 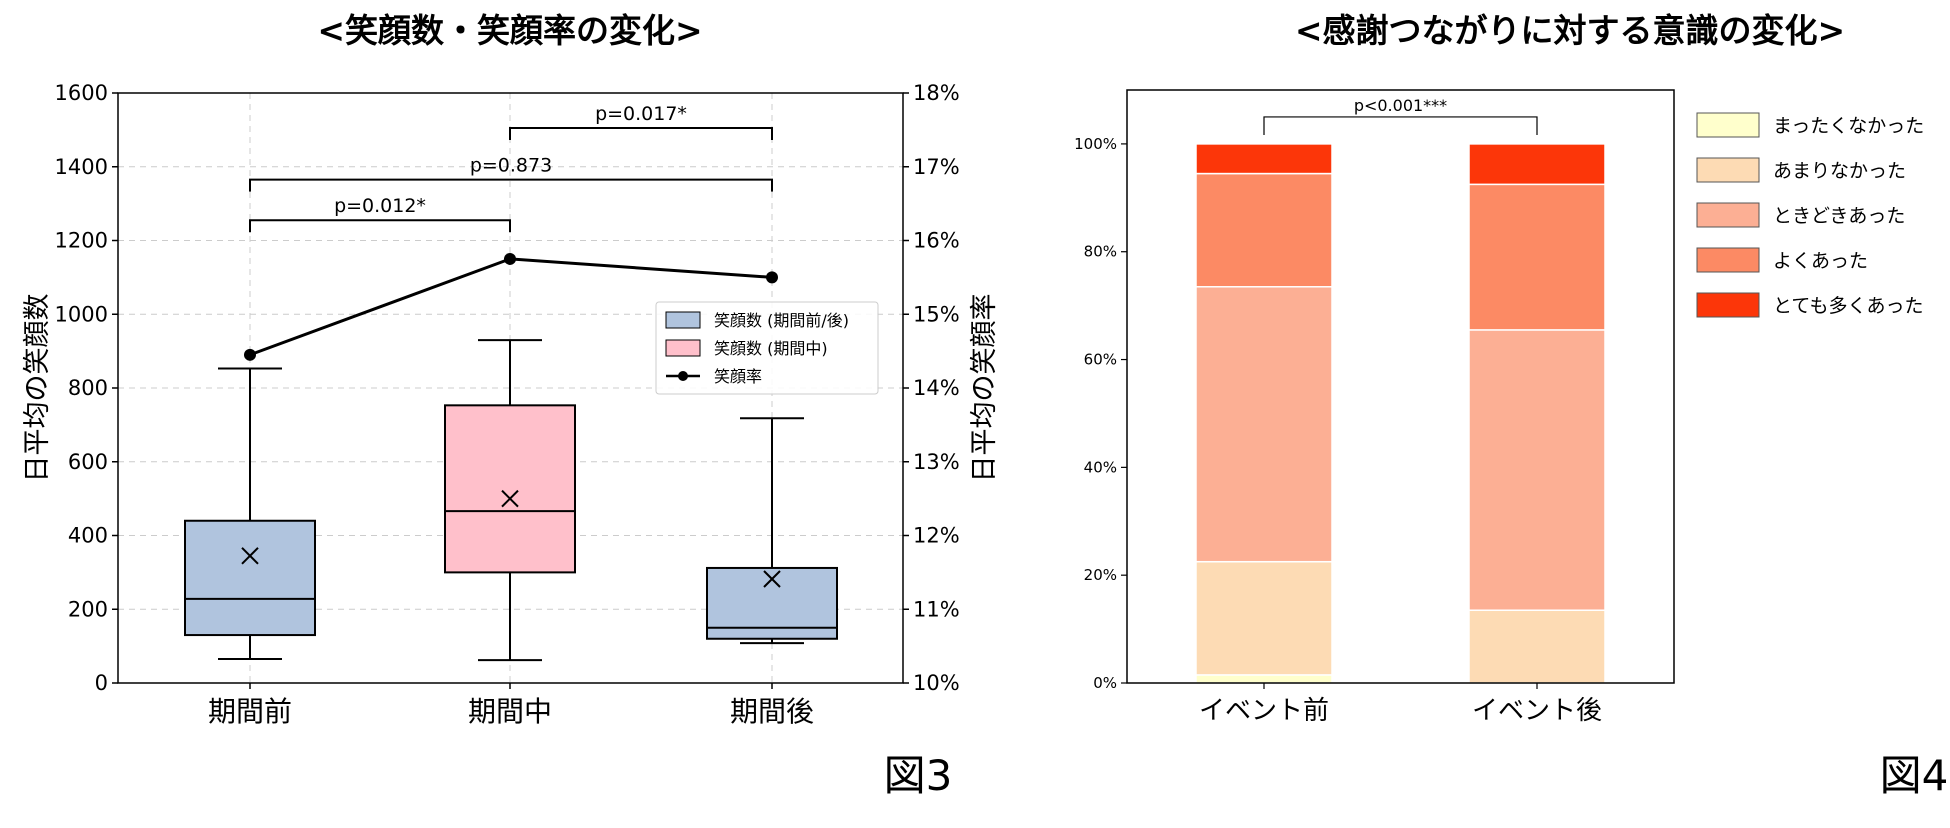 I want to click on sig-label: p<0.001***, so click(x=1400, y=105).